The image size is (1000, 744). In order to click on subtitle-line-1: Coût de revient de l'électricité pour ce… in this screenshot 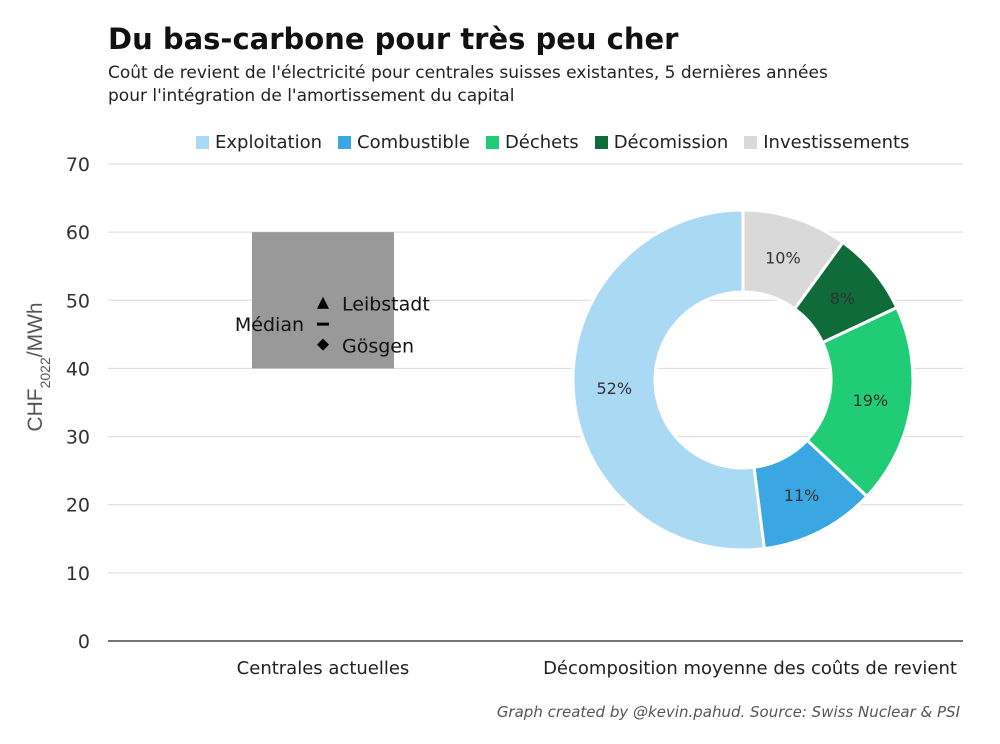, I will do `click(468, 73)`.